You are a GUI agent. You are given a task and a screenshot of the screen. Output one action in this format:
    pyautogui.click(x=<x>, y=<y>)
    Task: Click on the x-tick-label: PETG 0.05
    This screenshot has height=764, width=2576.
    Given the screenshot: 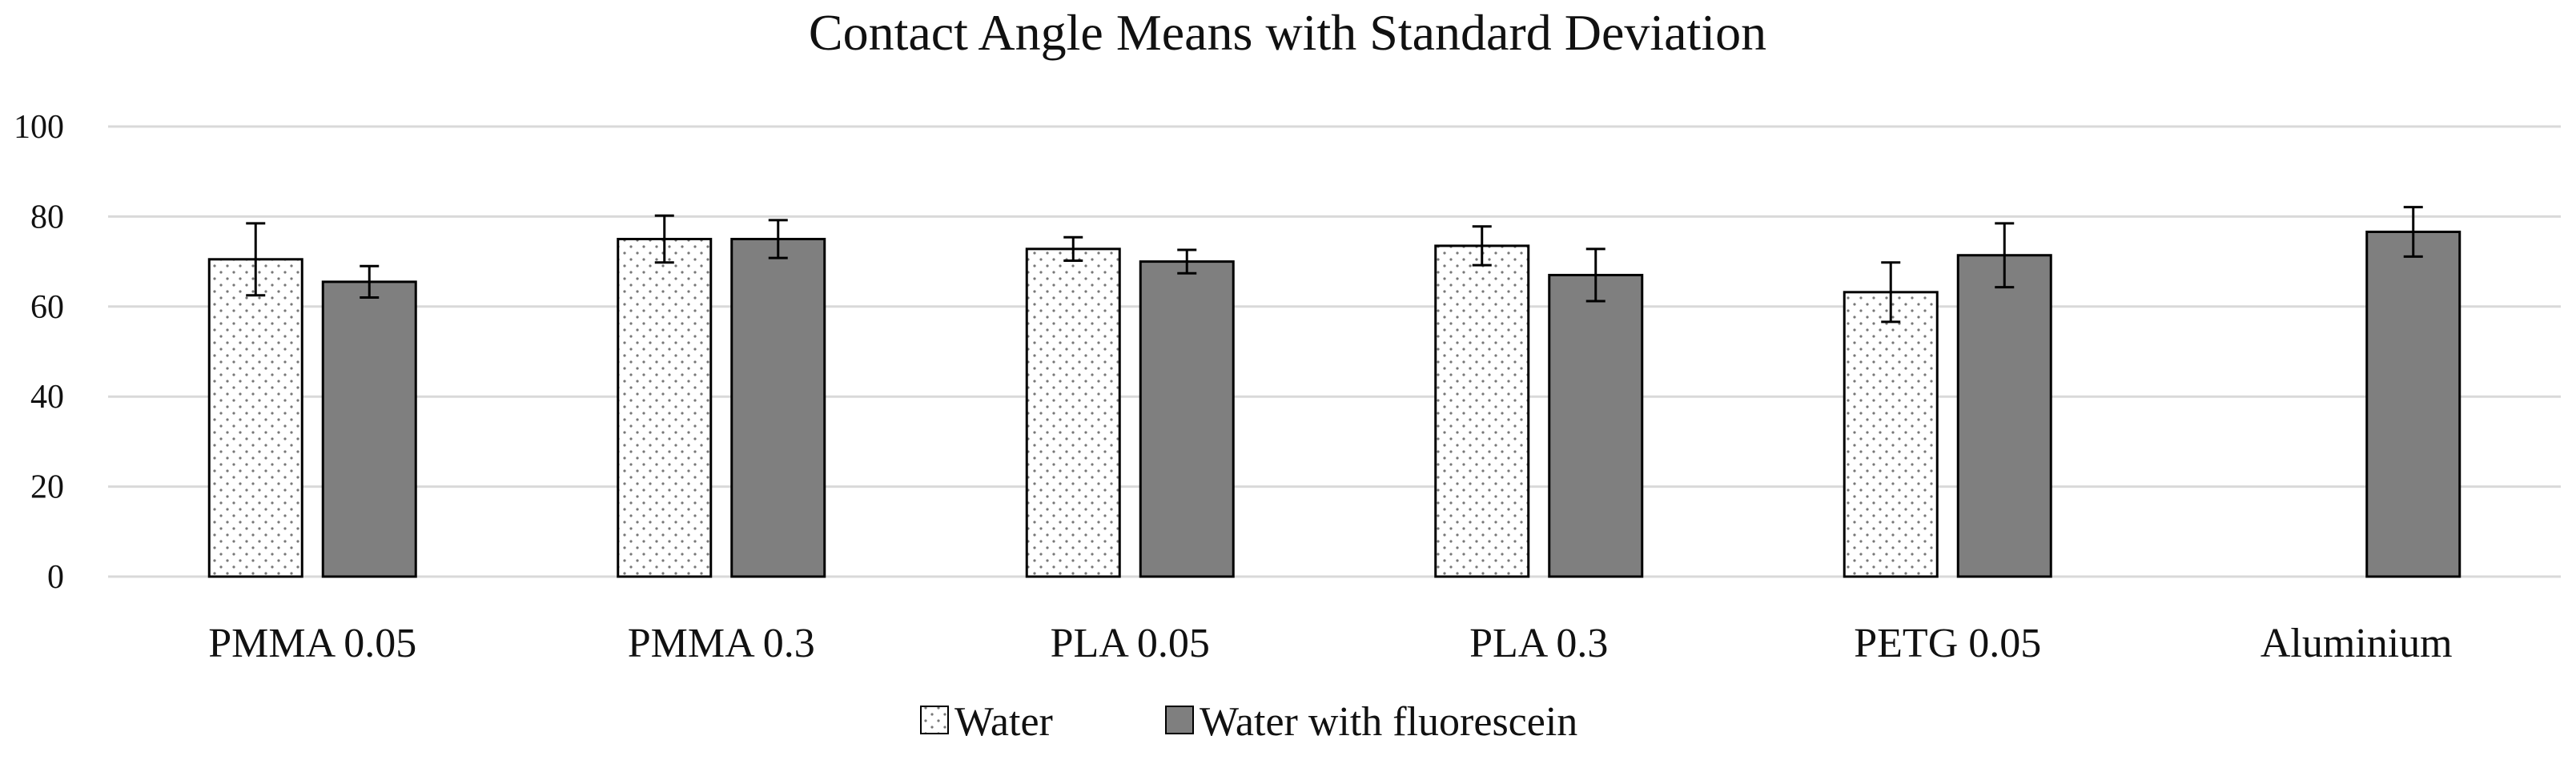 What is the action you would take?
    pyautogui.click(x=1947, y=643)
    